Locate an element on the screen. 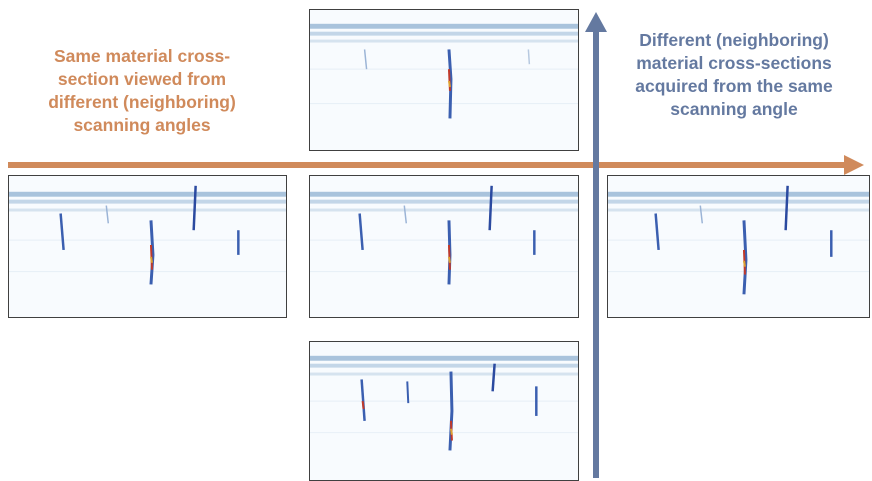 The width and height of the screenshot is (872, 481). scan-panel-bottom-center is located at coordinates (444, 411).